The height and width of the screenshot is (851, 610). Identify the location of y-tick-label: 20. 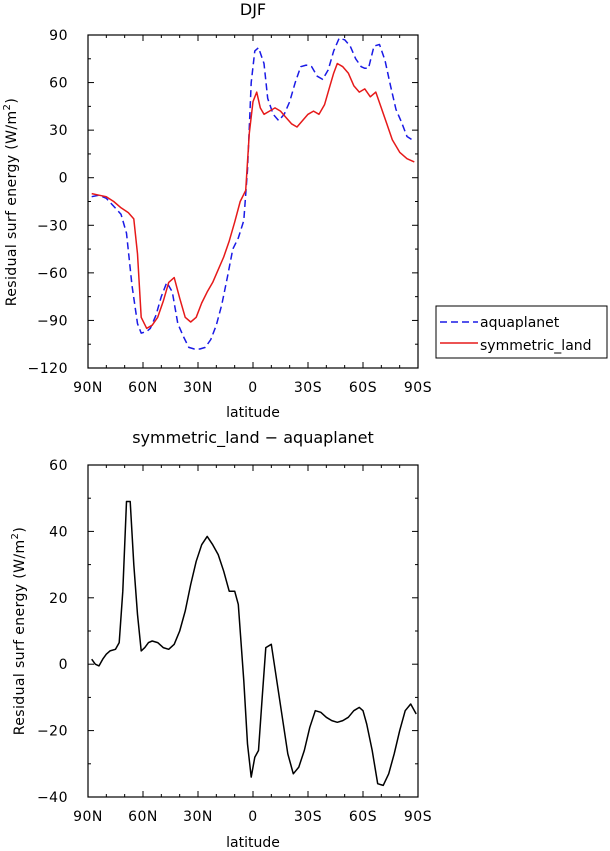
(58, 599).